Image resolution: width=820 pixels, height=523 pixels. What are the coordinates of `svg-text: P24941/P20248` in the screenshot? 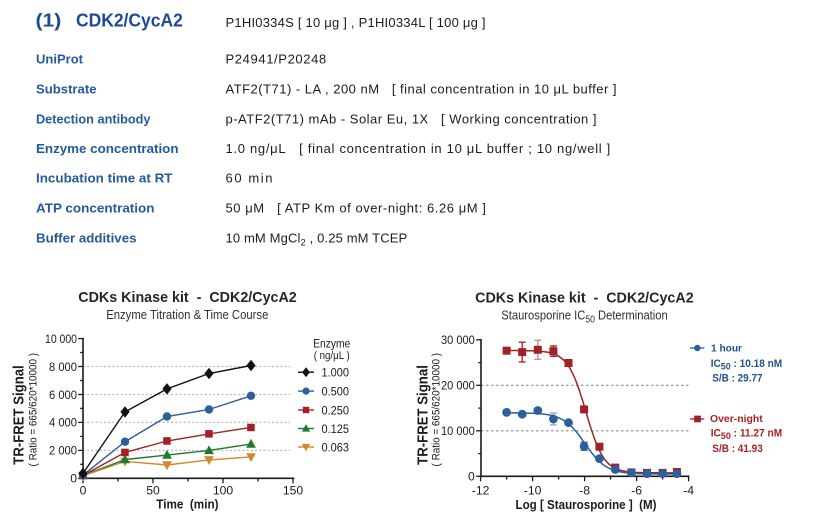 It's located at (276, 59).